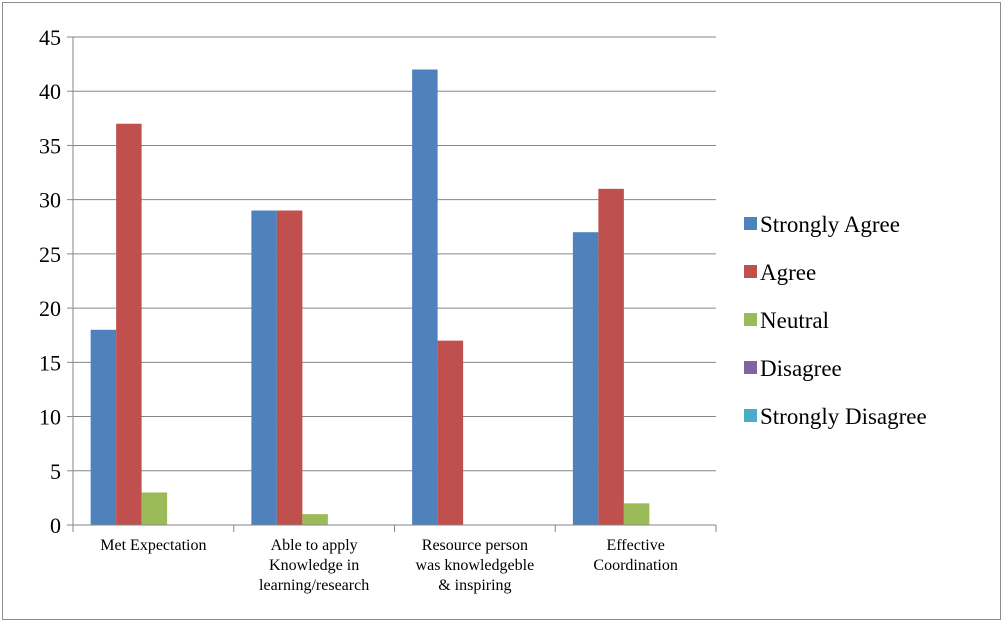 The image size is (1005, 624). I want to click on bar-agree-able-to-apply-knowledge-in-learning-research, so click(289, 367).